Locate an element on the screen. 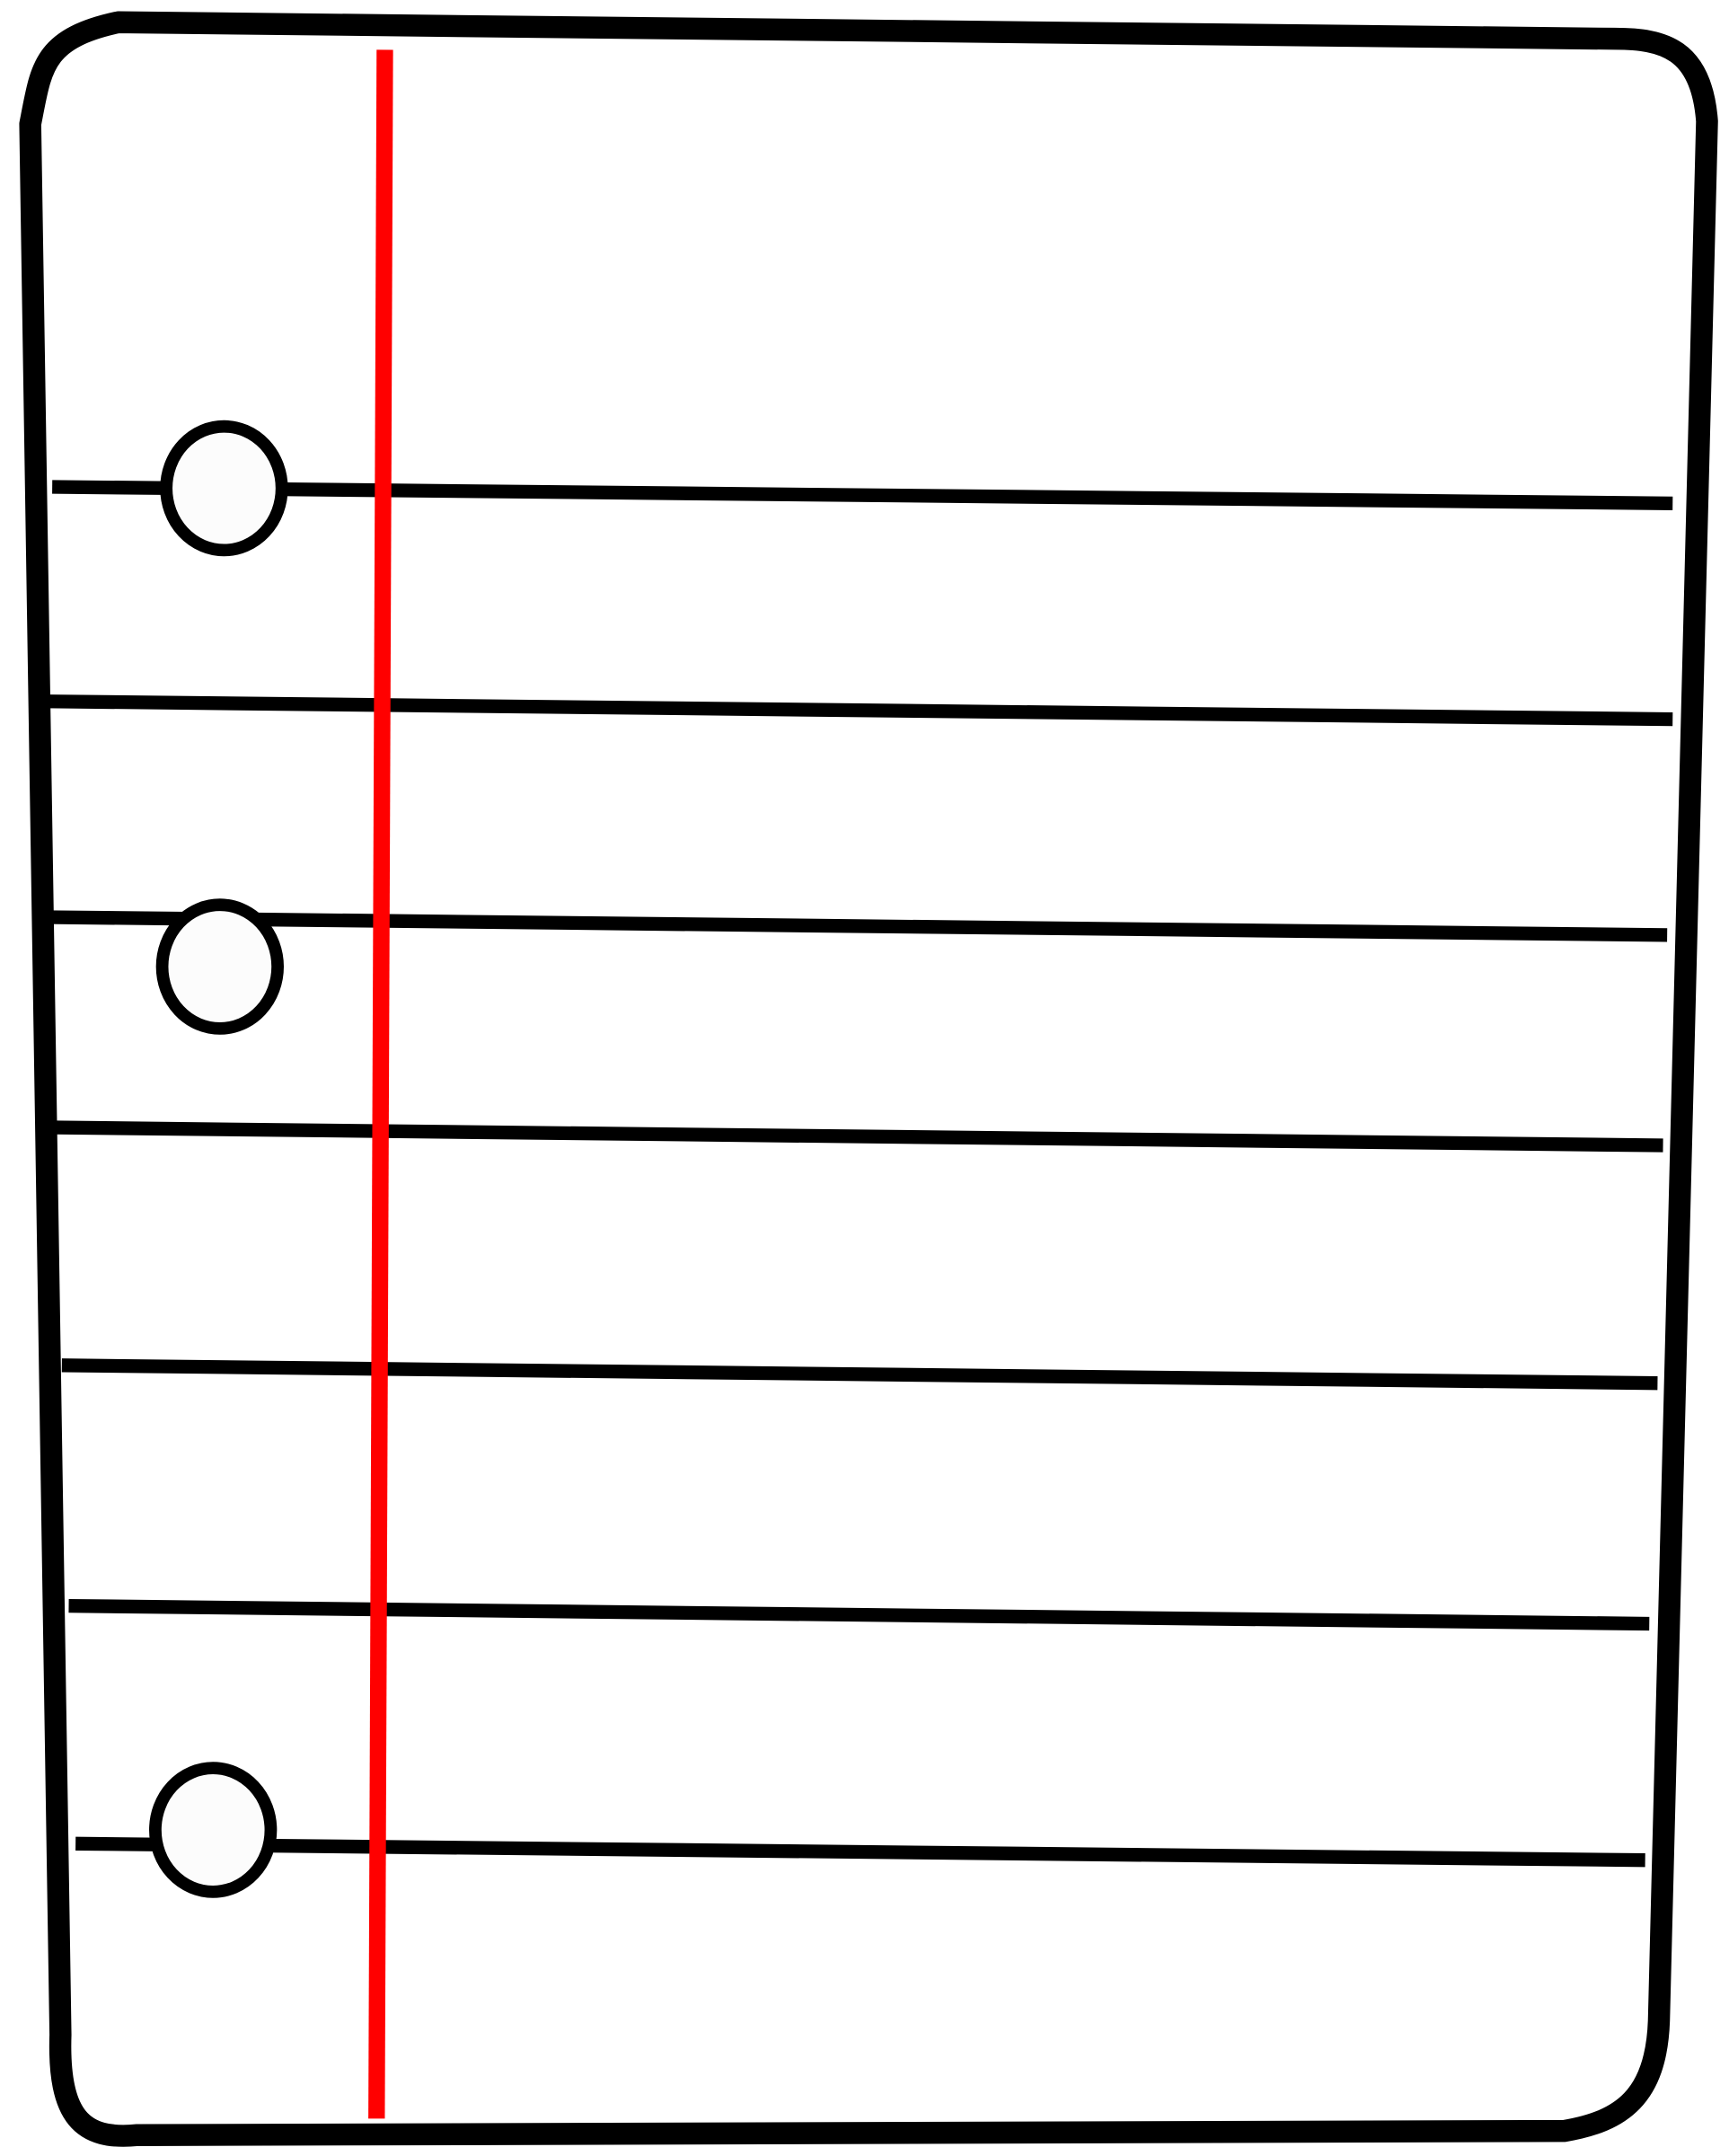  margin-line is located at coordinates (380, 1084).